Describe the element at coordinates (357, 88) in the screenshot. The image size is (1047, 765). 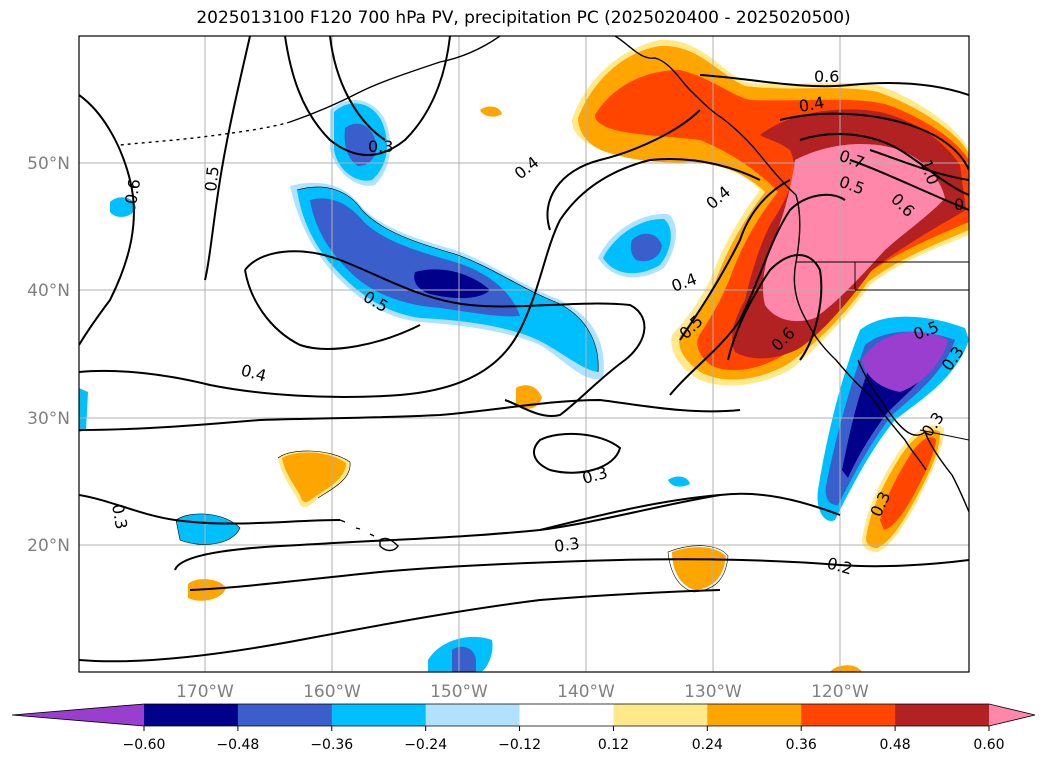
I see `contour-inner-north` at that location.